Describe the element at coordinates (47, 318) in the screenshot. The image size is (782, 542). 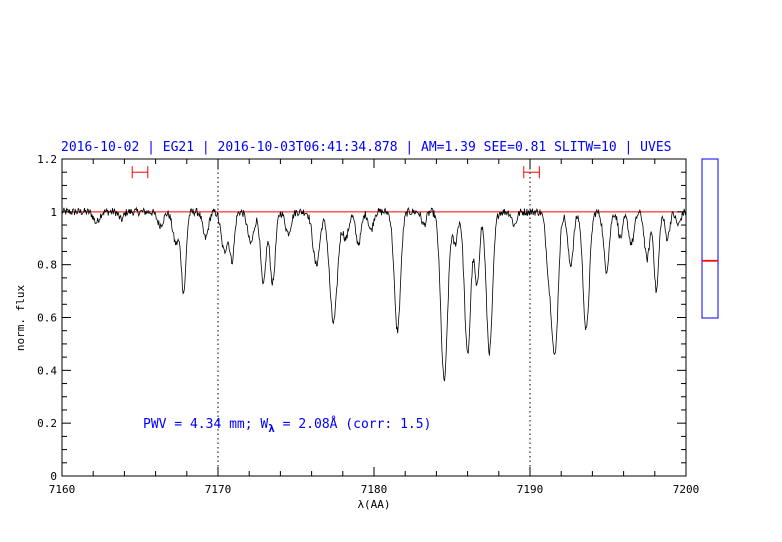
I see `y-tick-label: 0.6` at that location.